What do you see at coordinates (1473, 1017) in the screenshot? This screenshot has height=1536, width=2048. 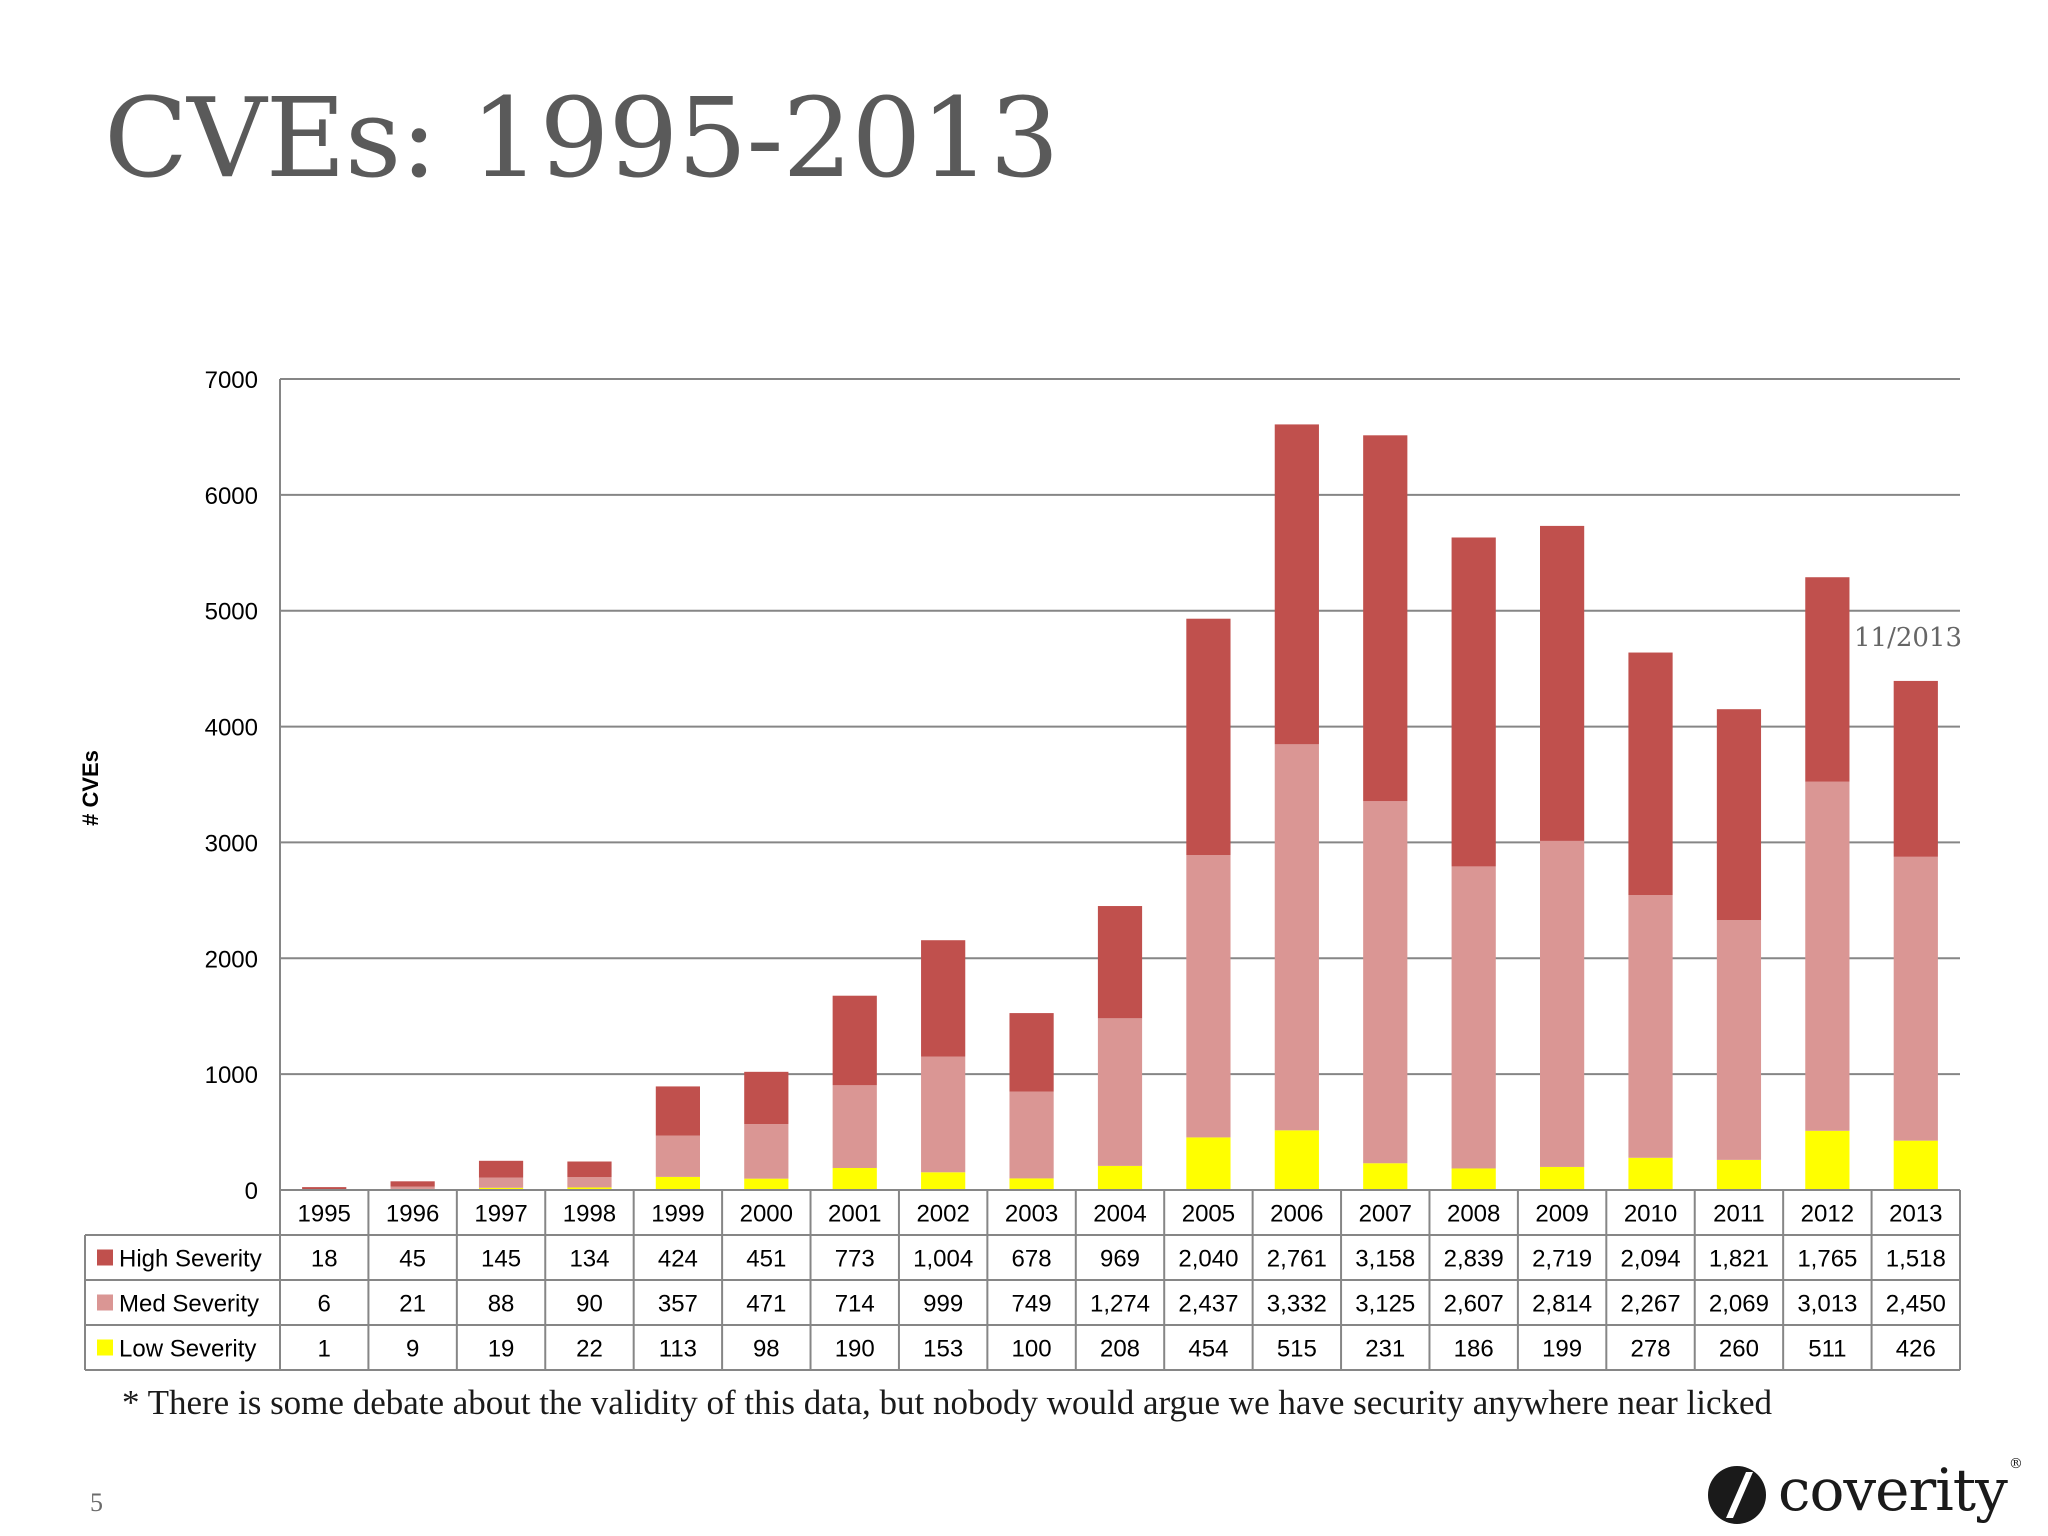 I see `bar-med-severity-2008` at bounding box center [1473, 1017].